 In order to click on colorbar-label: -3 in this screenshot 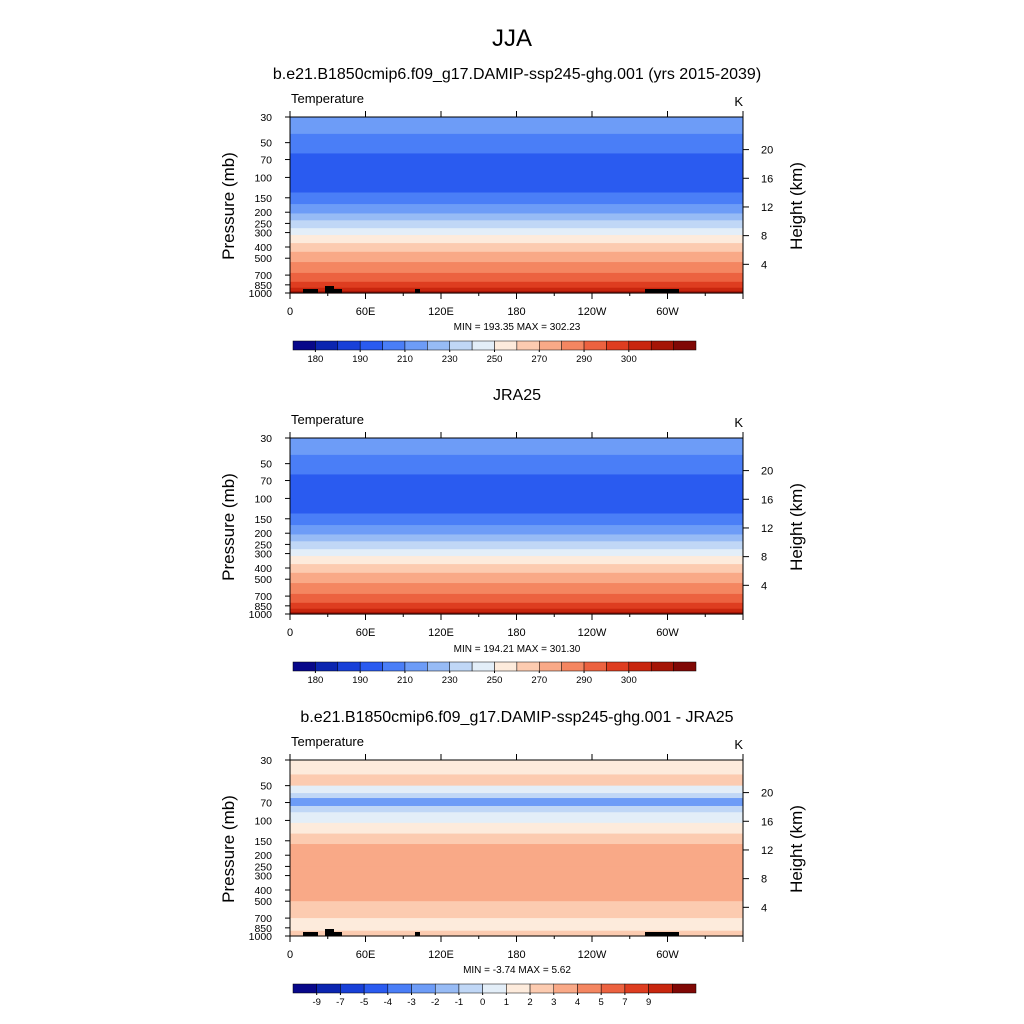, I will do `click(411, 1002)`.